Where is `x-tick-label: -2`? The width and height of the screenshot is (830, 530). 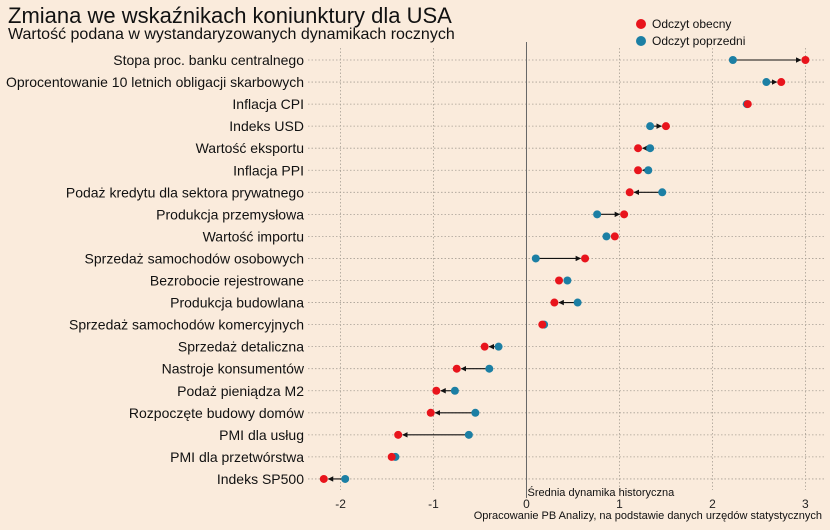 x-tick-label: -2 is located at coordinates (340, 504).